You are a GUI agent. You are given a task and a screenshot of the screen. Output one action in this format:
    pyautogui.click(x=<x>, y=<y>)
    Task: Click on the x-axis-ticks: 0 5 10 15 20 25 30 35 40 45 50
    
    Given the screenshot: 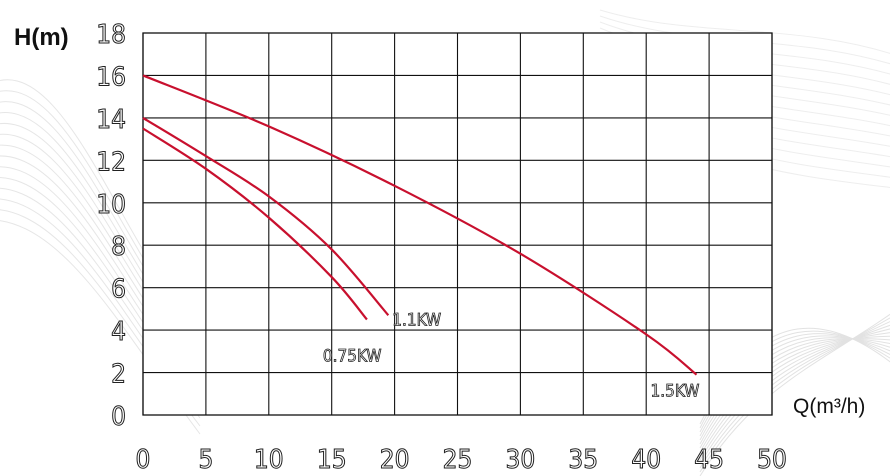 What is the action you would take?
    pyautogui.click(x=461, y=460)
    